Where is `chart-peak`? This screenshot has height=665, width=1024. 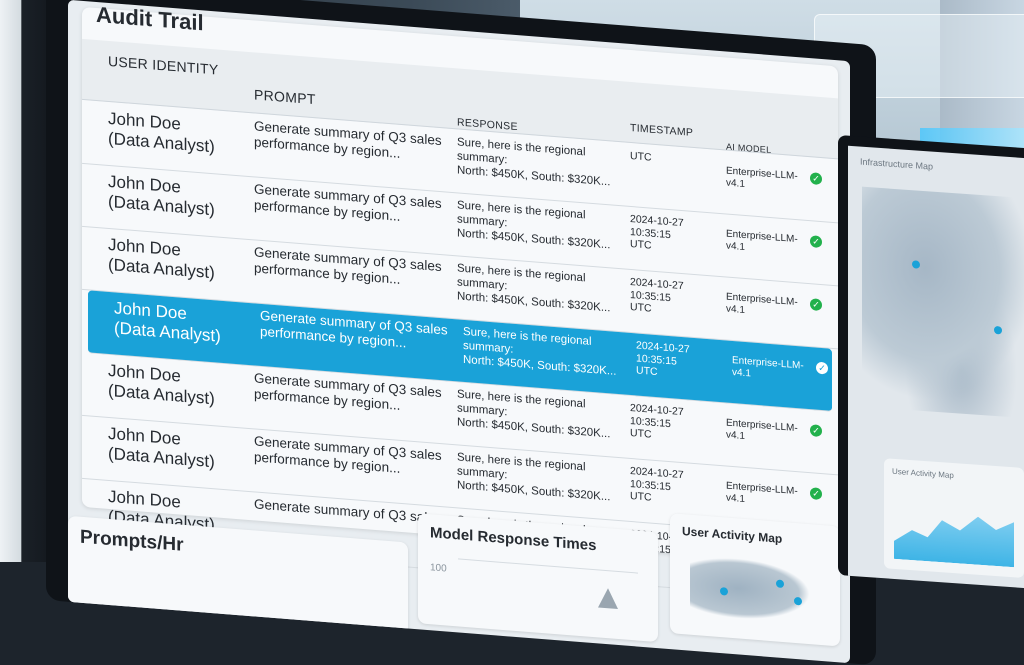 chart-peak is located at coordinates (608, 598).